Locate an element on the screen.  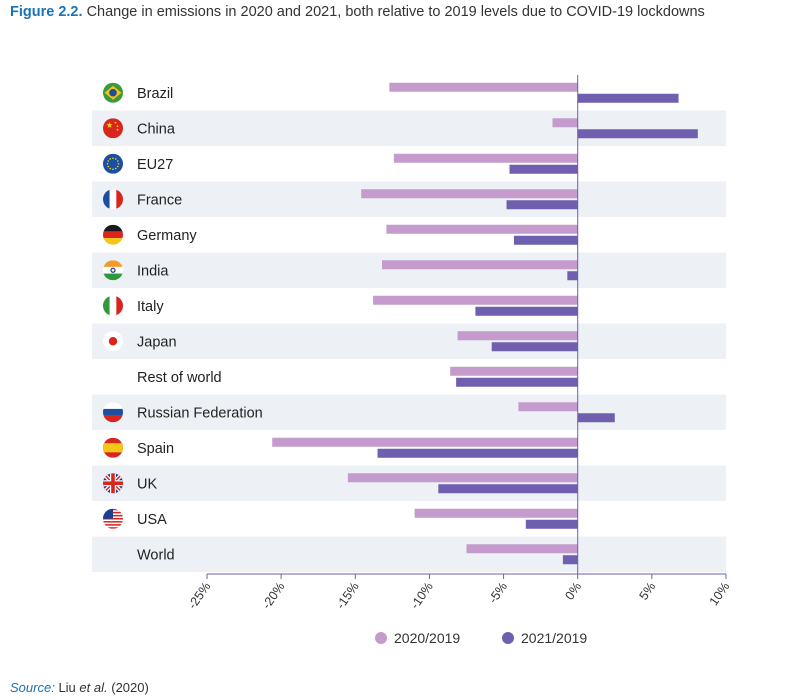
bar-2020-india is located at coordinates (479, 265).